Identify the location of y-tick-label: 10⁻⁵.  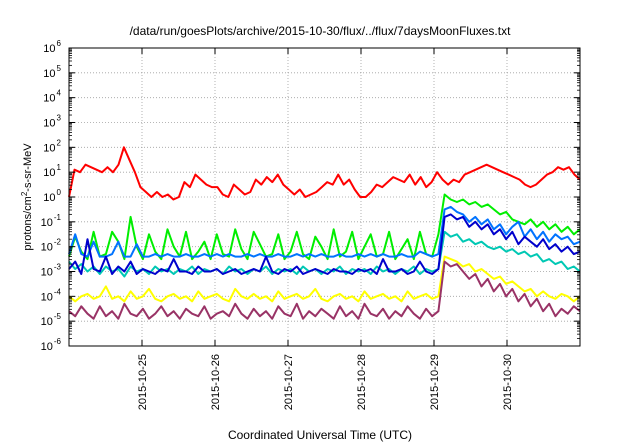
(51, 320).